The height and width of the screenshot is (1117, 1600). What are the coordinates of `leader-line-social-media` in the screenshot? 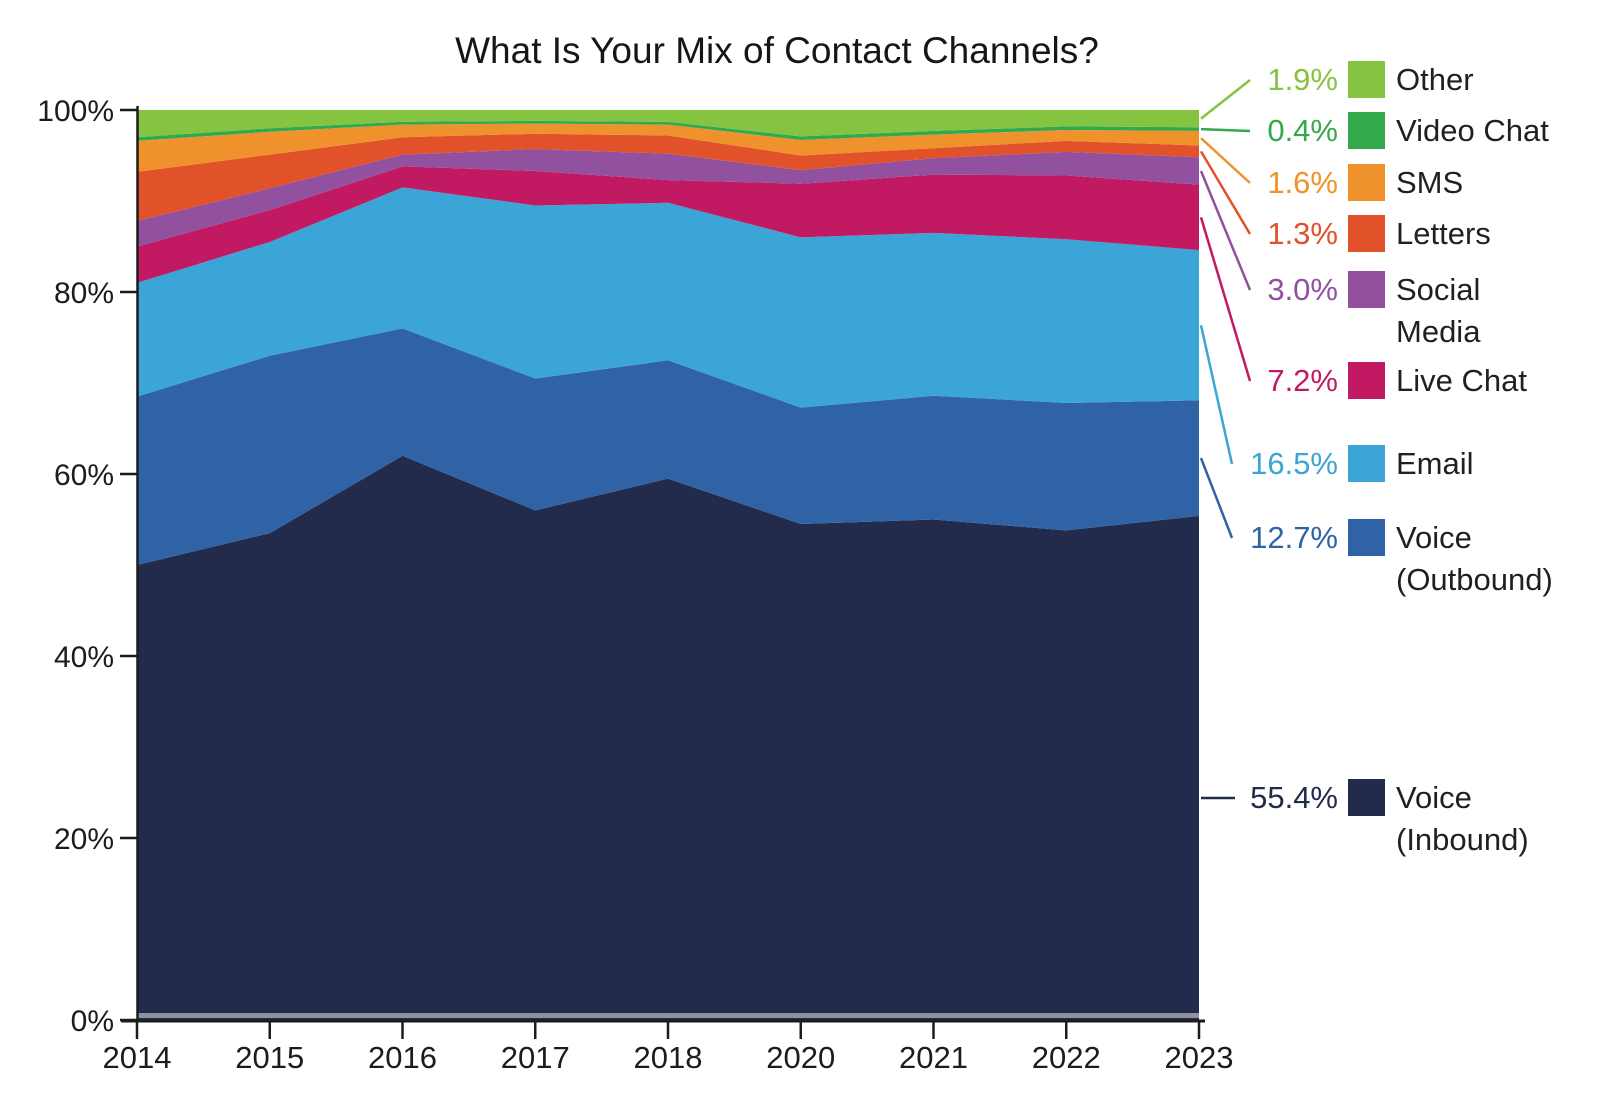 It's located at (1225, 230).